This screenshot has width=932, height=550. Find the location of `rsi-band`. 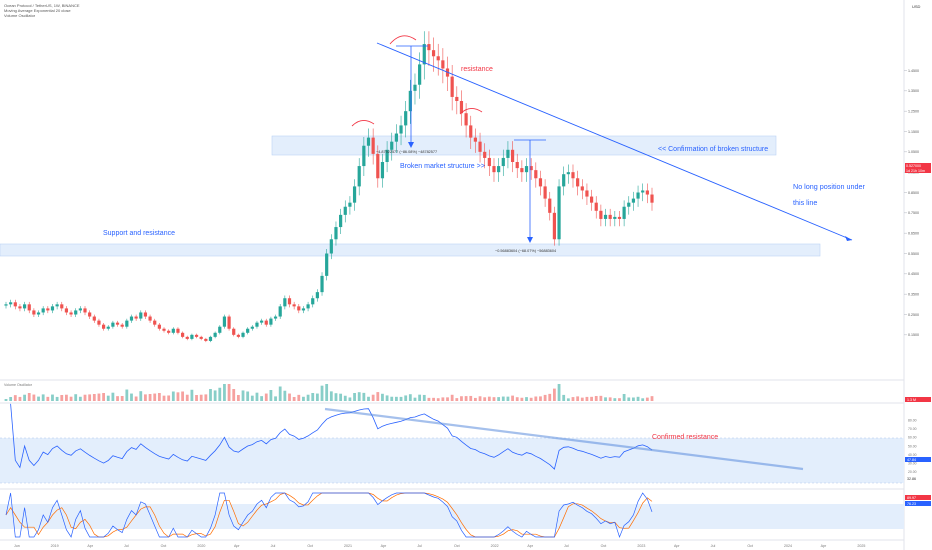

rsi-band is located at coordinates (452, 460).